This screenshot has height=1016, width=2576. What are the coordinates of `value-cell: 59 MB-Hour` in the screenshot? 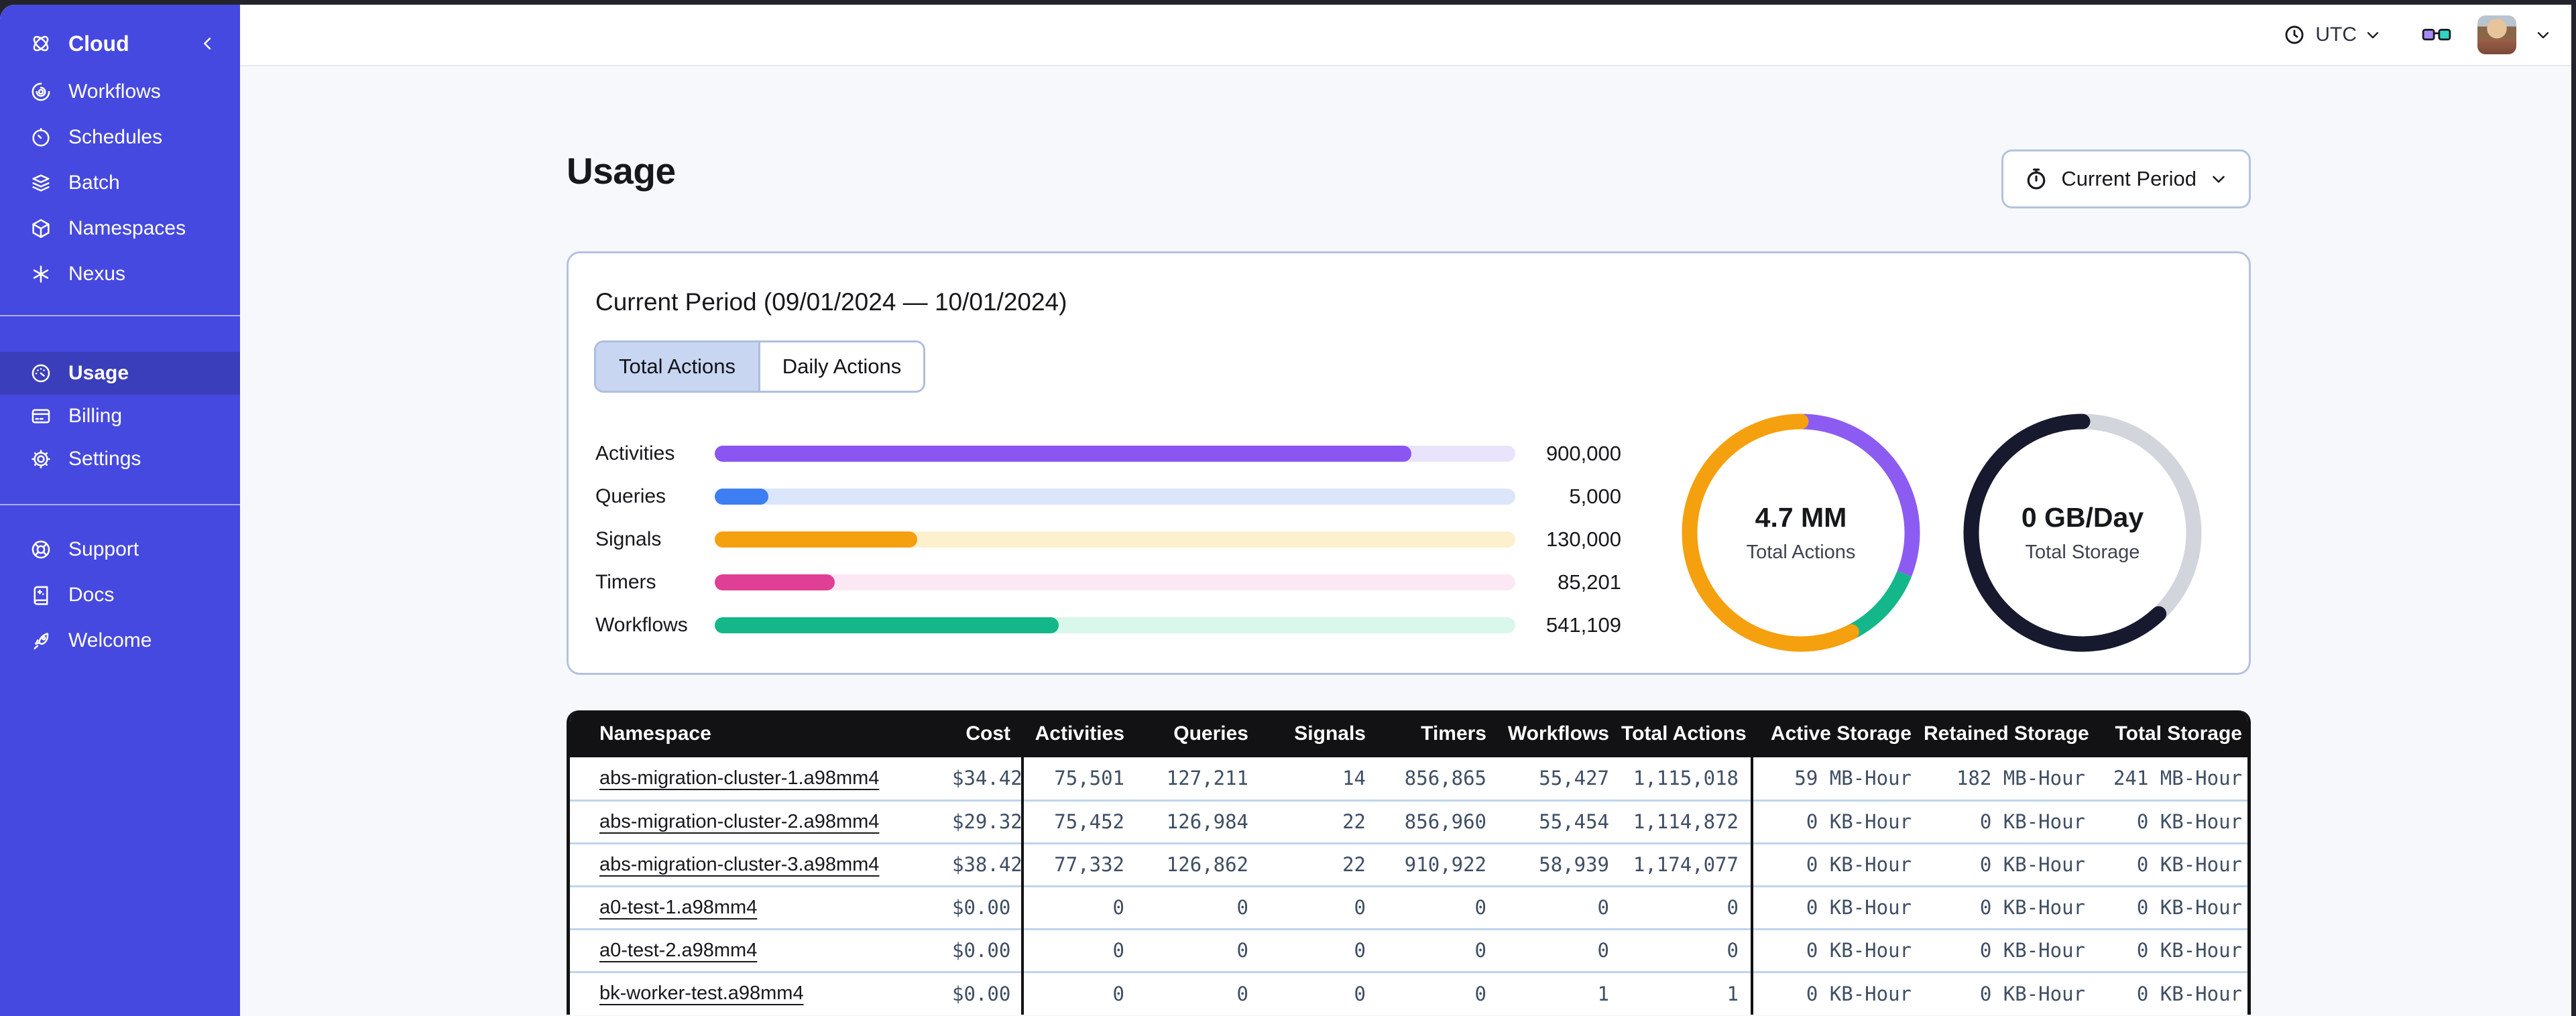 It's located at (1838, 778).